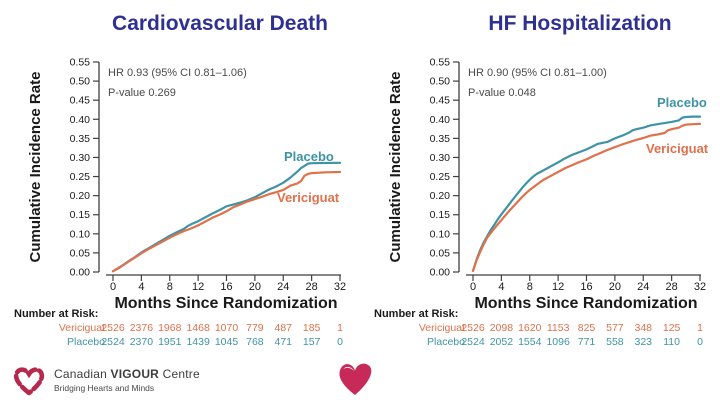  I want to click on hr-annotation: HR 0.93 (95% CI 0.81–1.06), so click(177, 73).